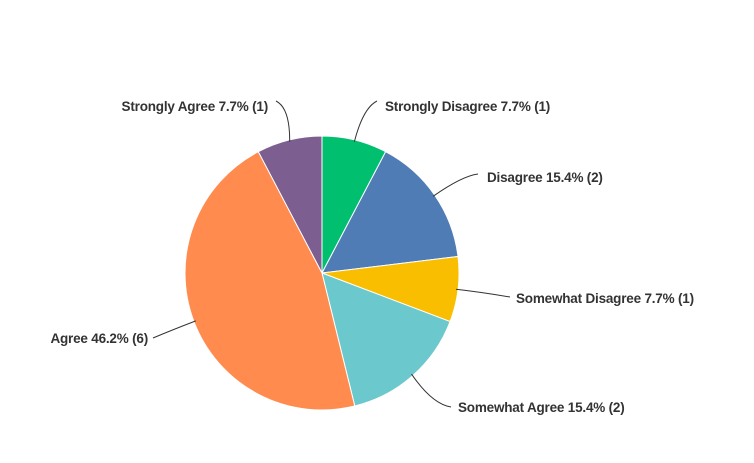  Describe the element at coordinates (605, 298) in the screenshot. I see `slice-label: Somewhat Disagree 7.7% (1)` at that location.